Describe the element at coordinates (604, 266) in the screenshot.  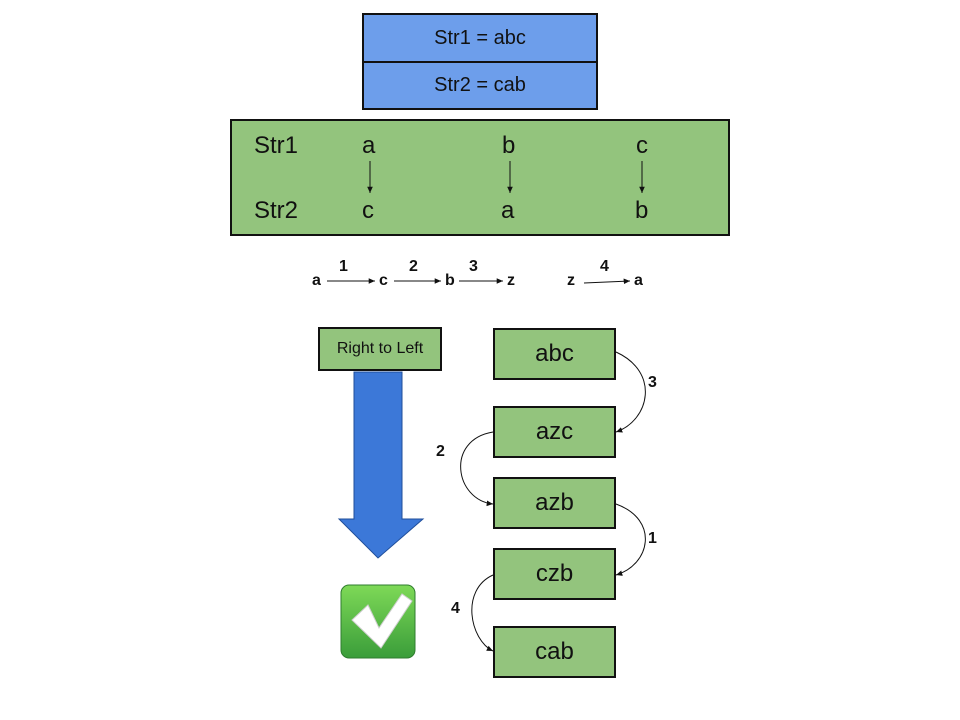
I see `chain-extra-step: 4` at that location.